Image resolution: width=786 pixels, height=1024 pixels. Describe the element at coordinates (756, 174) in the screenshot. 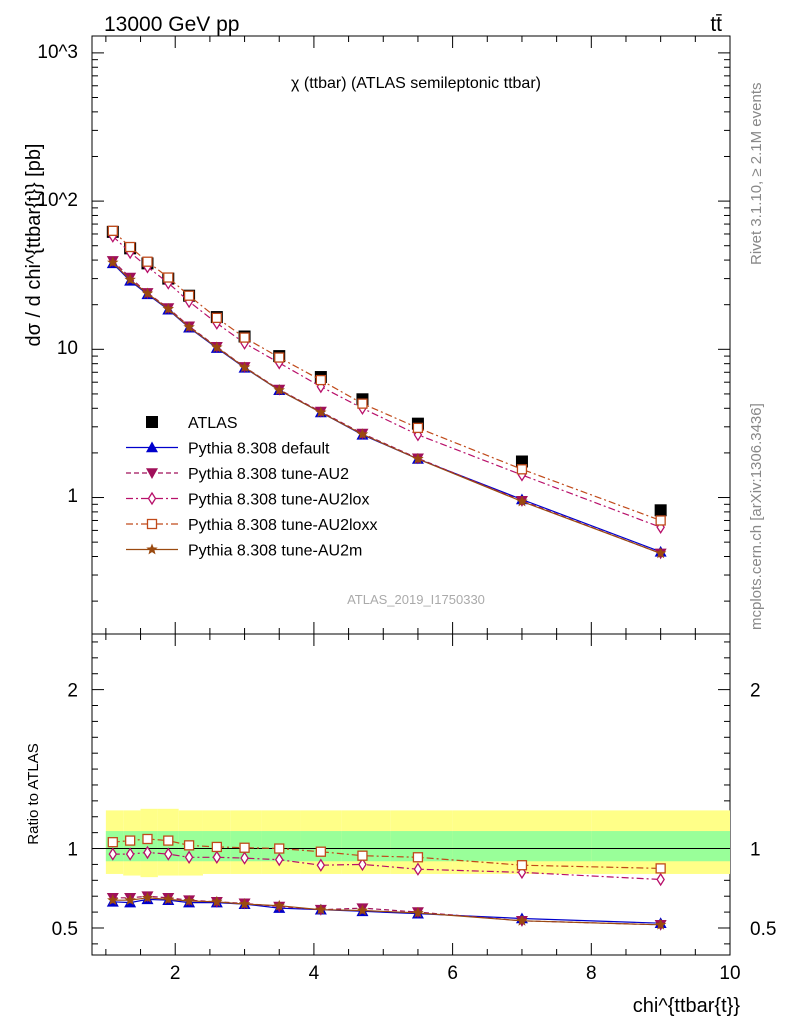

I see `rivet-label: Rivet 3.1.10, ≥ 2.1M events` at that location.